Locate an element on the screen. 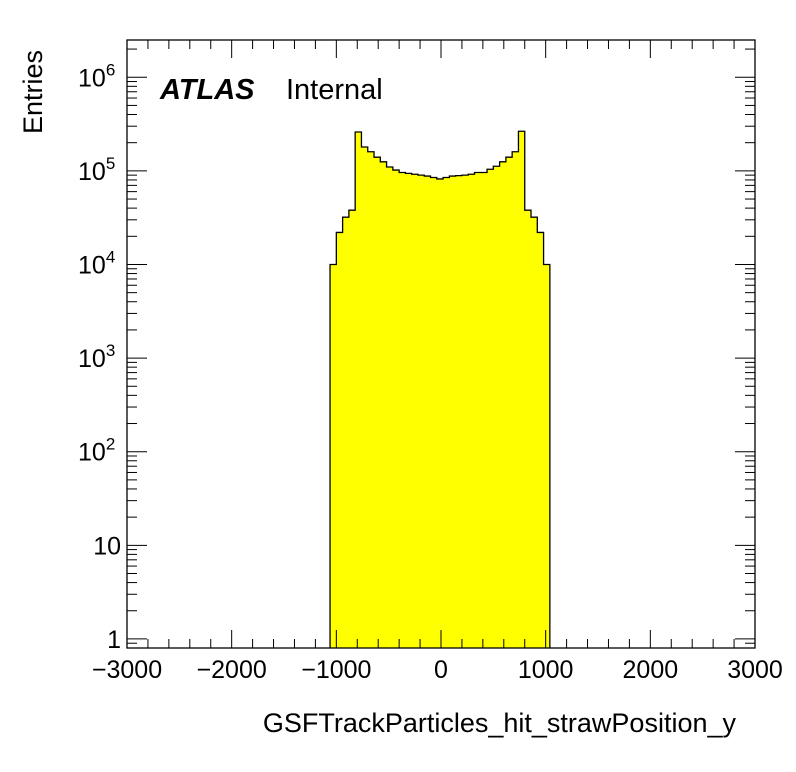 Image resolution: width=796 pixels, height=772 pixels. y-tick-label: 1 is located at coordinates (114, 640).